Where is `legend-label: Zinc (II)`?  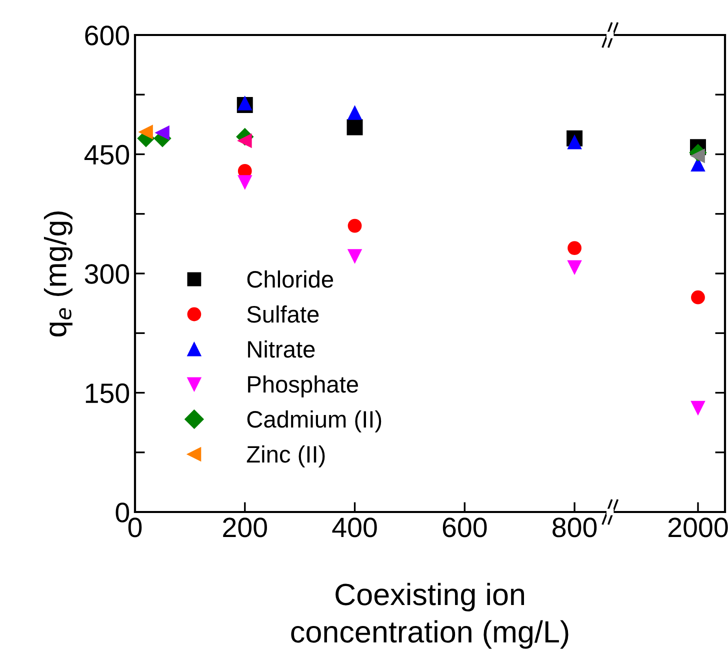
legend-label: Zinc (II) is located at coordinates (285, 456).